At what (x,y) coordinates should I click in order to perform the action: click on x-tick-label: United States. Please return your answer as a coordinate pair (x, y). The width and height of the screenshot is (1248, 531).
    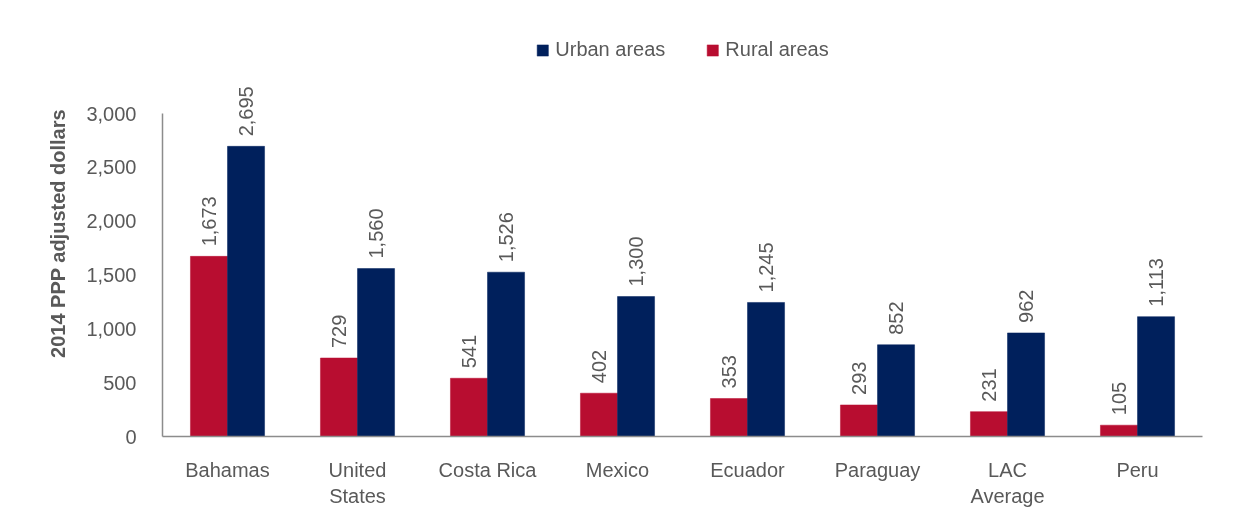
    Looking at the image, I should click on (357, 482).